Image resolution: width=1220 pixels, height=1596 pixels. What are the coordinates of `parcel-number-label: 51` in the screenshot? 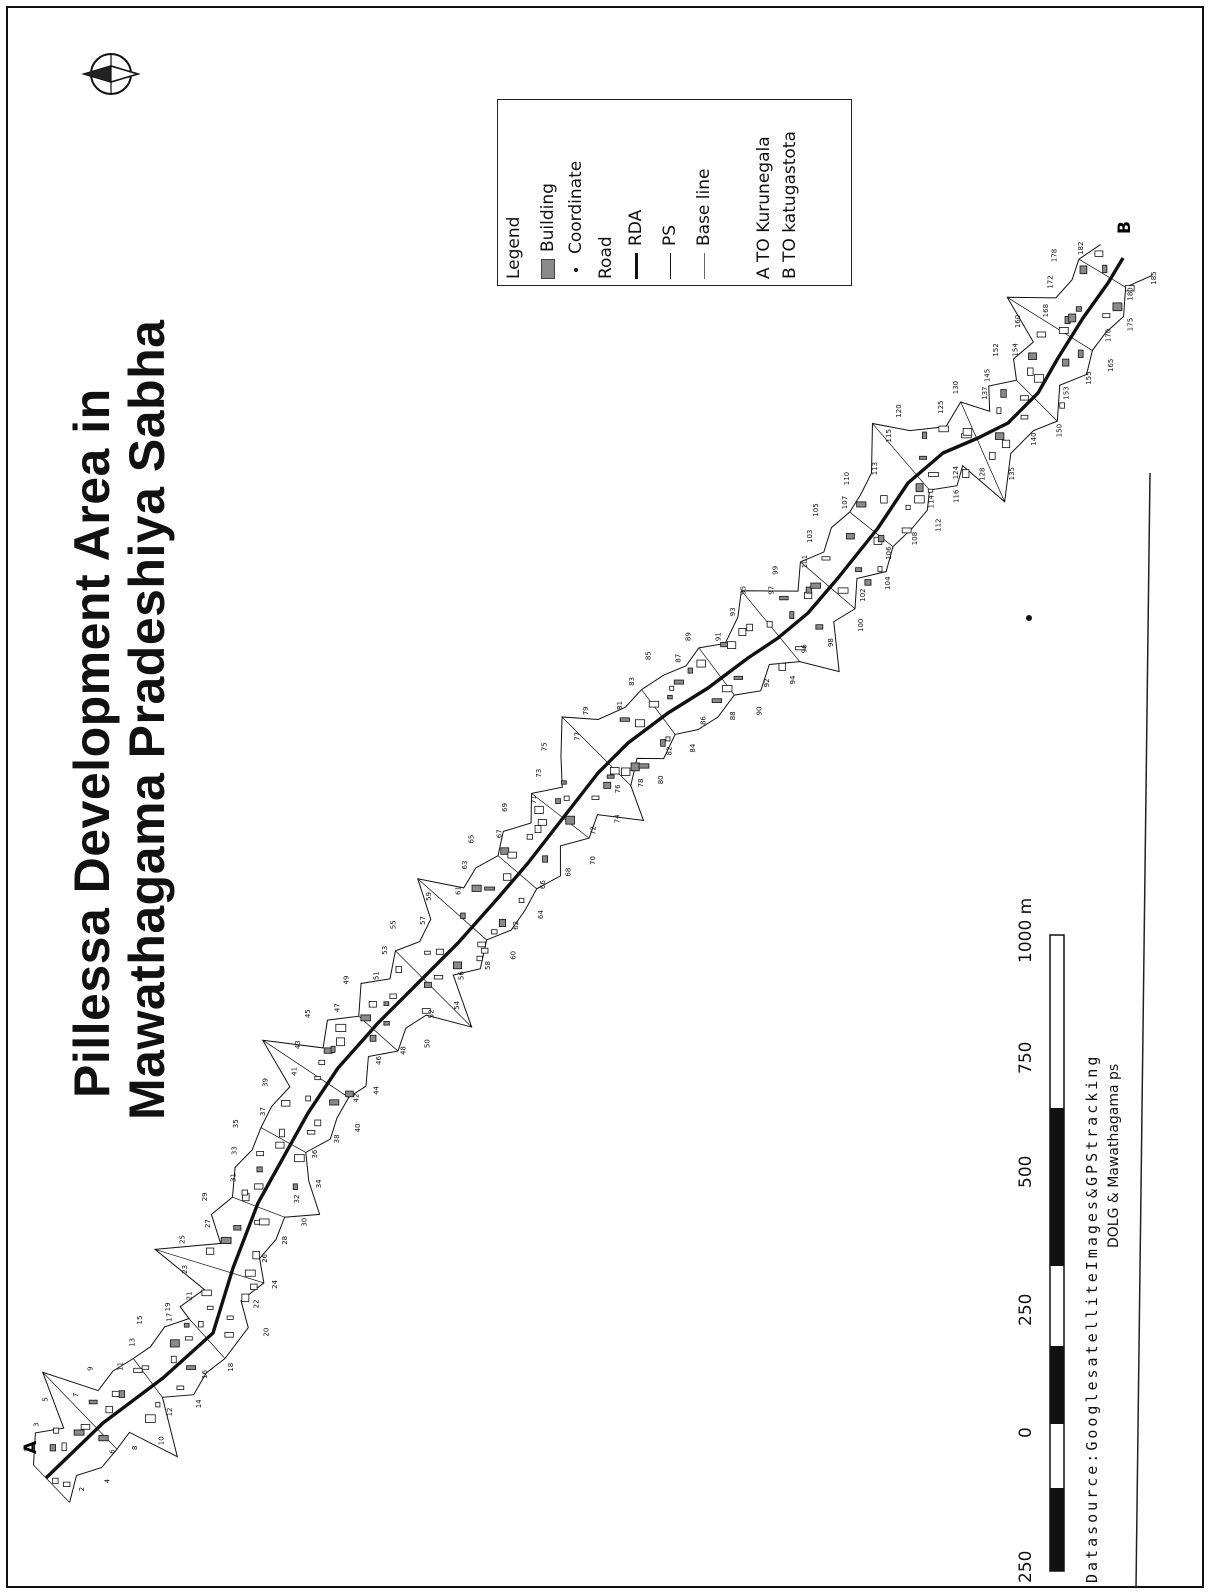 It's located at (376, 975).